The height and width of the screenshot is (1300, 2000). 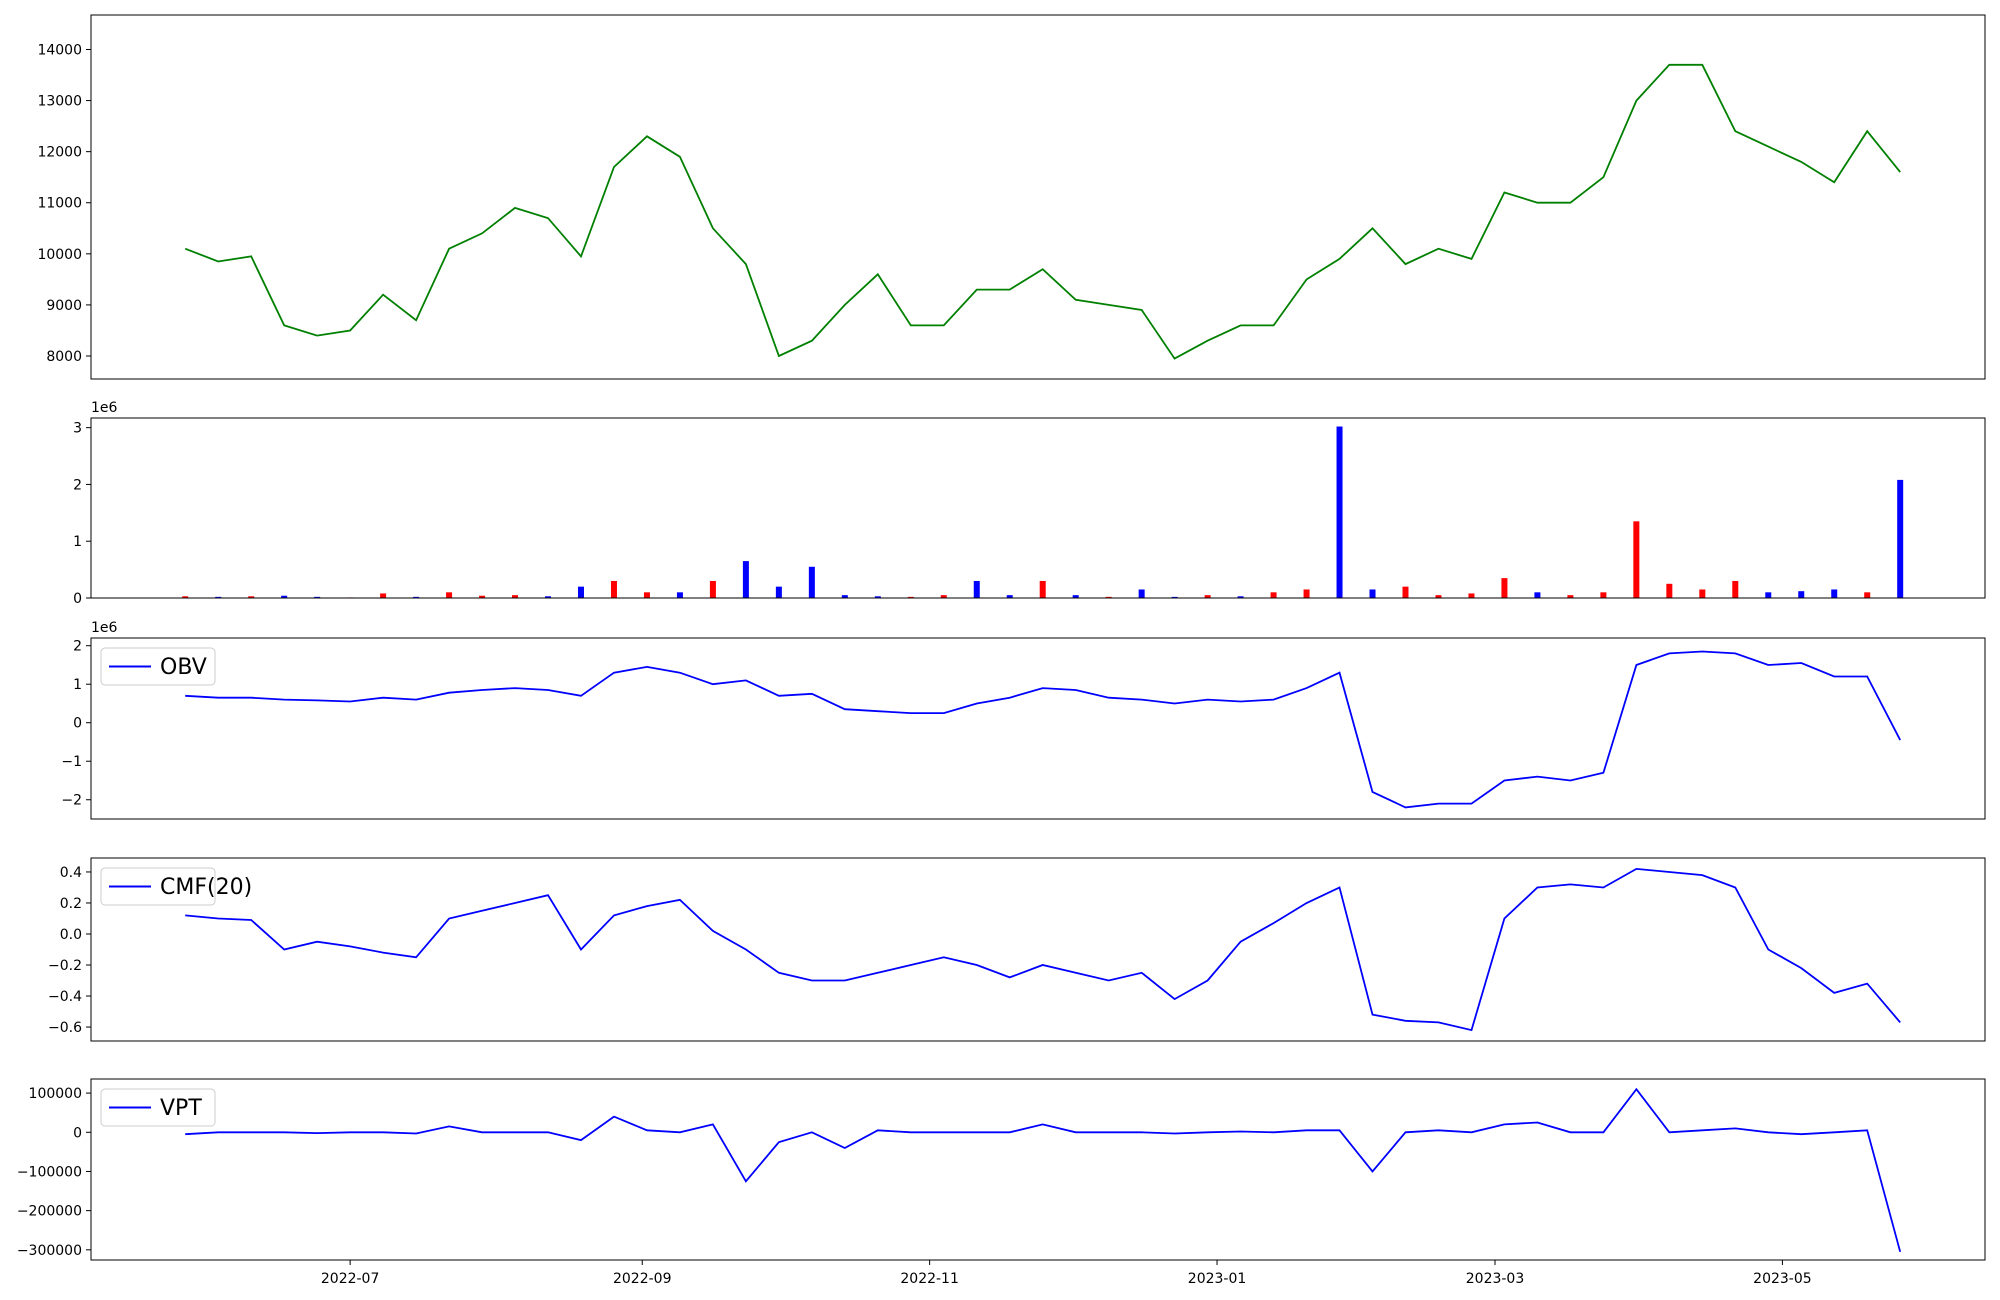 I want to click on panel: −0.6 −0.4 −0.2 0.0 0.2 0.4 CMF(20), so click(x=1017, y=949).